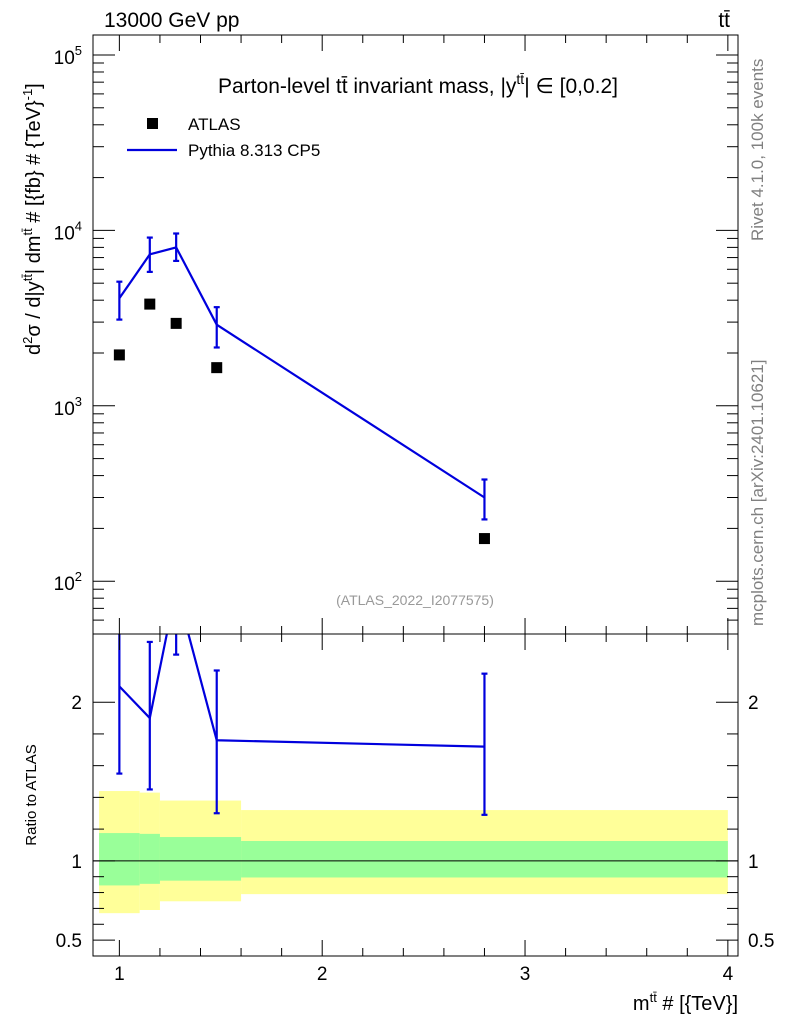 This screenshot has width=786, height=1024. Describe the element at coordinates (254, 150) in the screenshot. I see `legend-pythia-label: Pythia 8.313 CP5` at that location.